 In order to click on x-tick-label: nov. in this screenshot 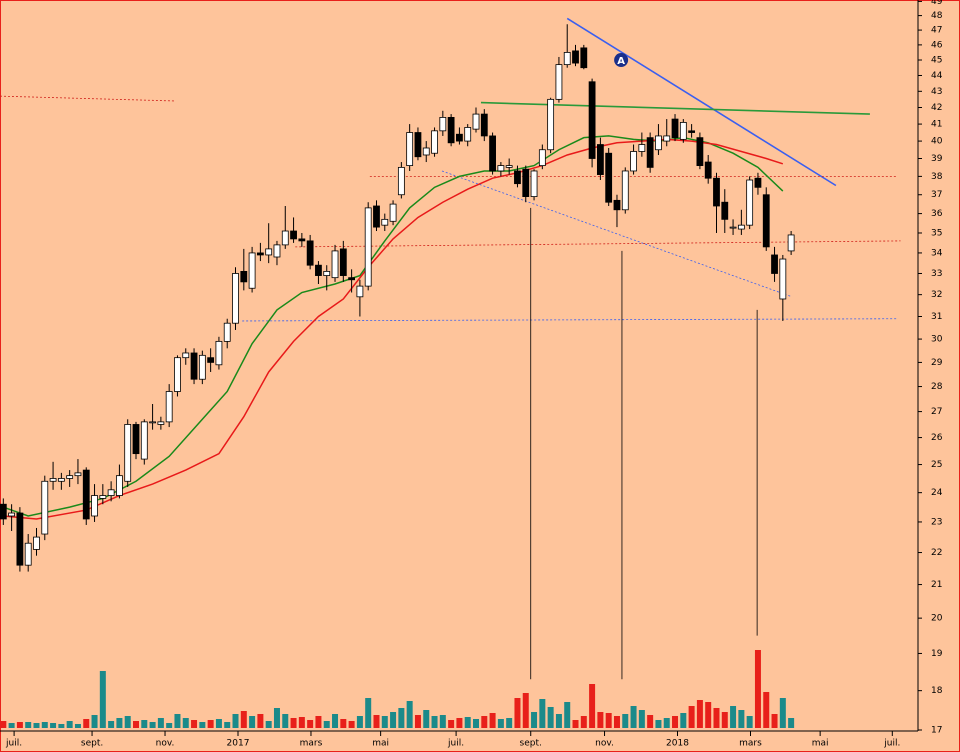, I will do `click(165, 744)`.